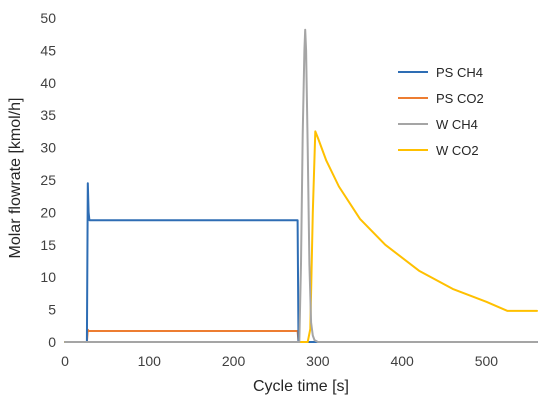  I want to click on legend-label: PS CH4, so click(459, 72).